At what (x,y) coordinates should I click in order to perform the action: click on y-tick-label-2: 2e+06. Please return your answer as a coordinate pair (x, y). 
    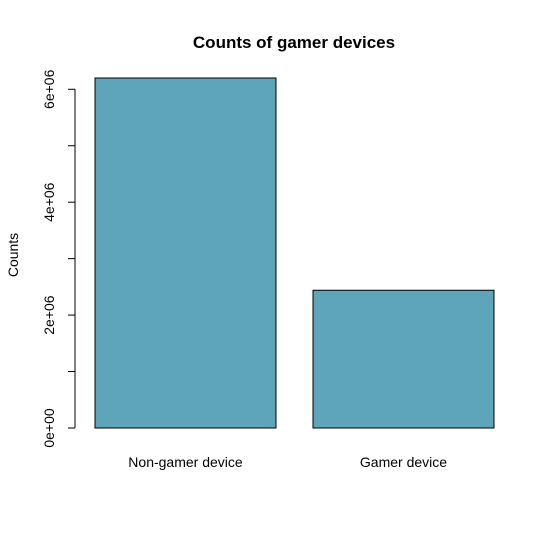
    Looking at the image, I should click on (49, 315).